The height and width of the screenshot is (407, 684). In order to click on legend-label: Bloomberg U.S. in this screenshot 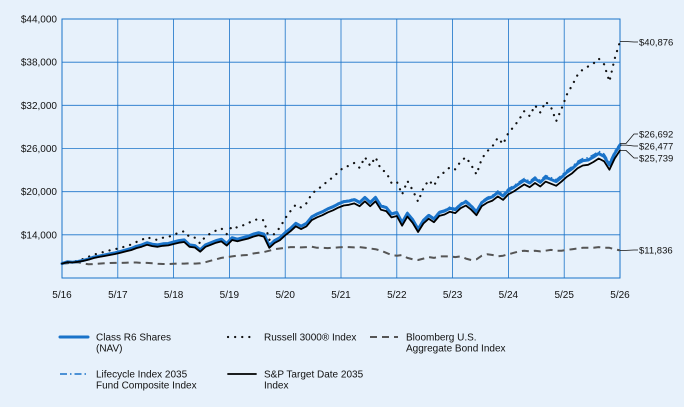, I will do `click(441, 338)`.